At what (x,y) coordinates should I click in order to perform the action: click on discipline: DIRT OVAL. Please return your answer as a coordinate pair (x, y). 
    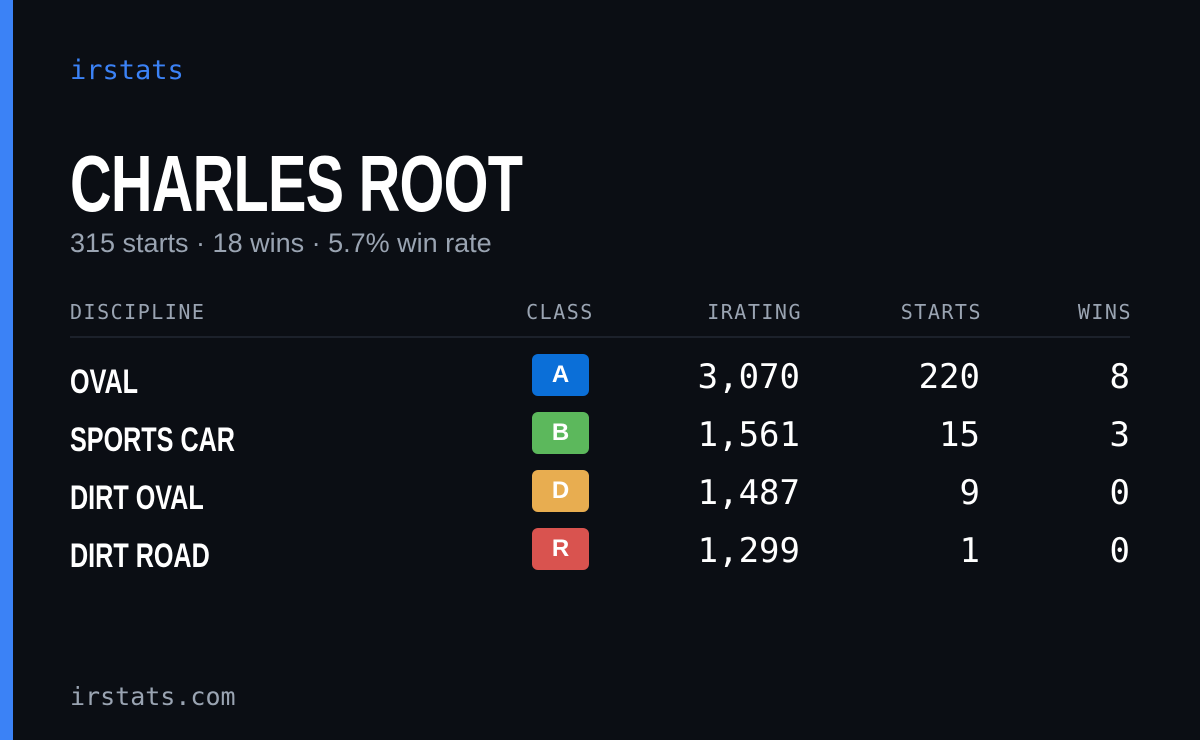
    Looking at the image, I should click on (137, 498).